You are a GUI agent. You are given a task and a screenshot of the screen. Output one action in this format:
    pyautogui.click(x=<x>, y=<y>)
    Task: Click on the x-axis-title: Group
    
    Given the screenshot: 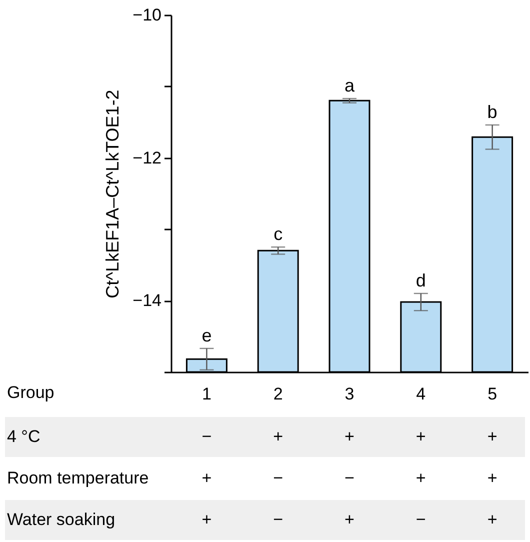 What is the action you would take?
    pyautogui.click(x=30, y=392)
    